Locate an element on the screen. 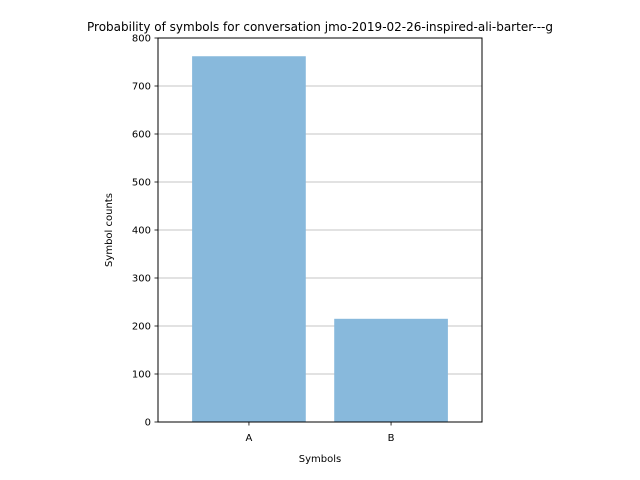 This screenshot has width=640, height=480. bar-a is located at coordinates (249, 239).